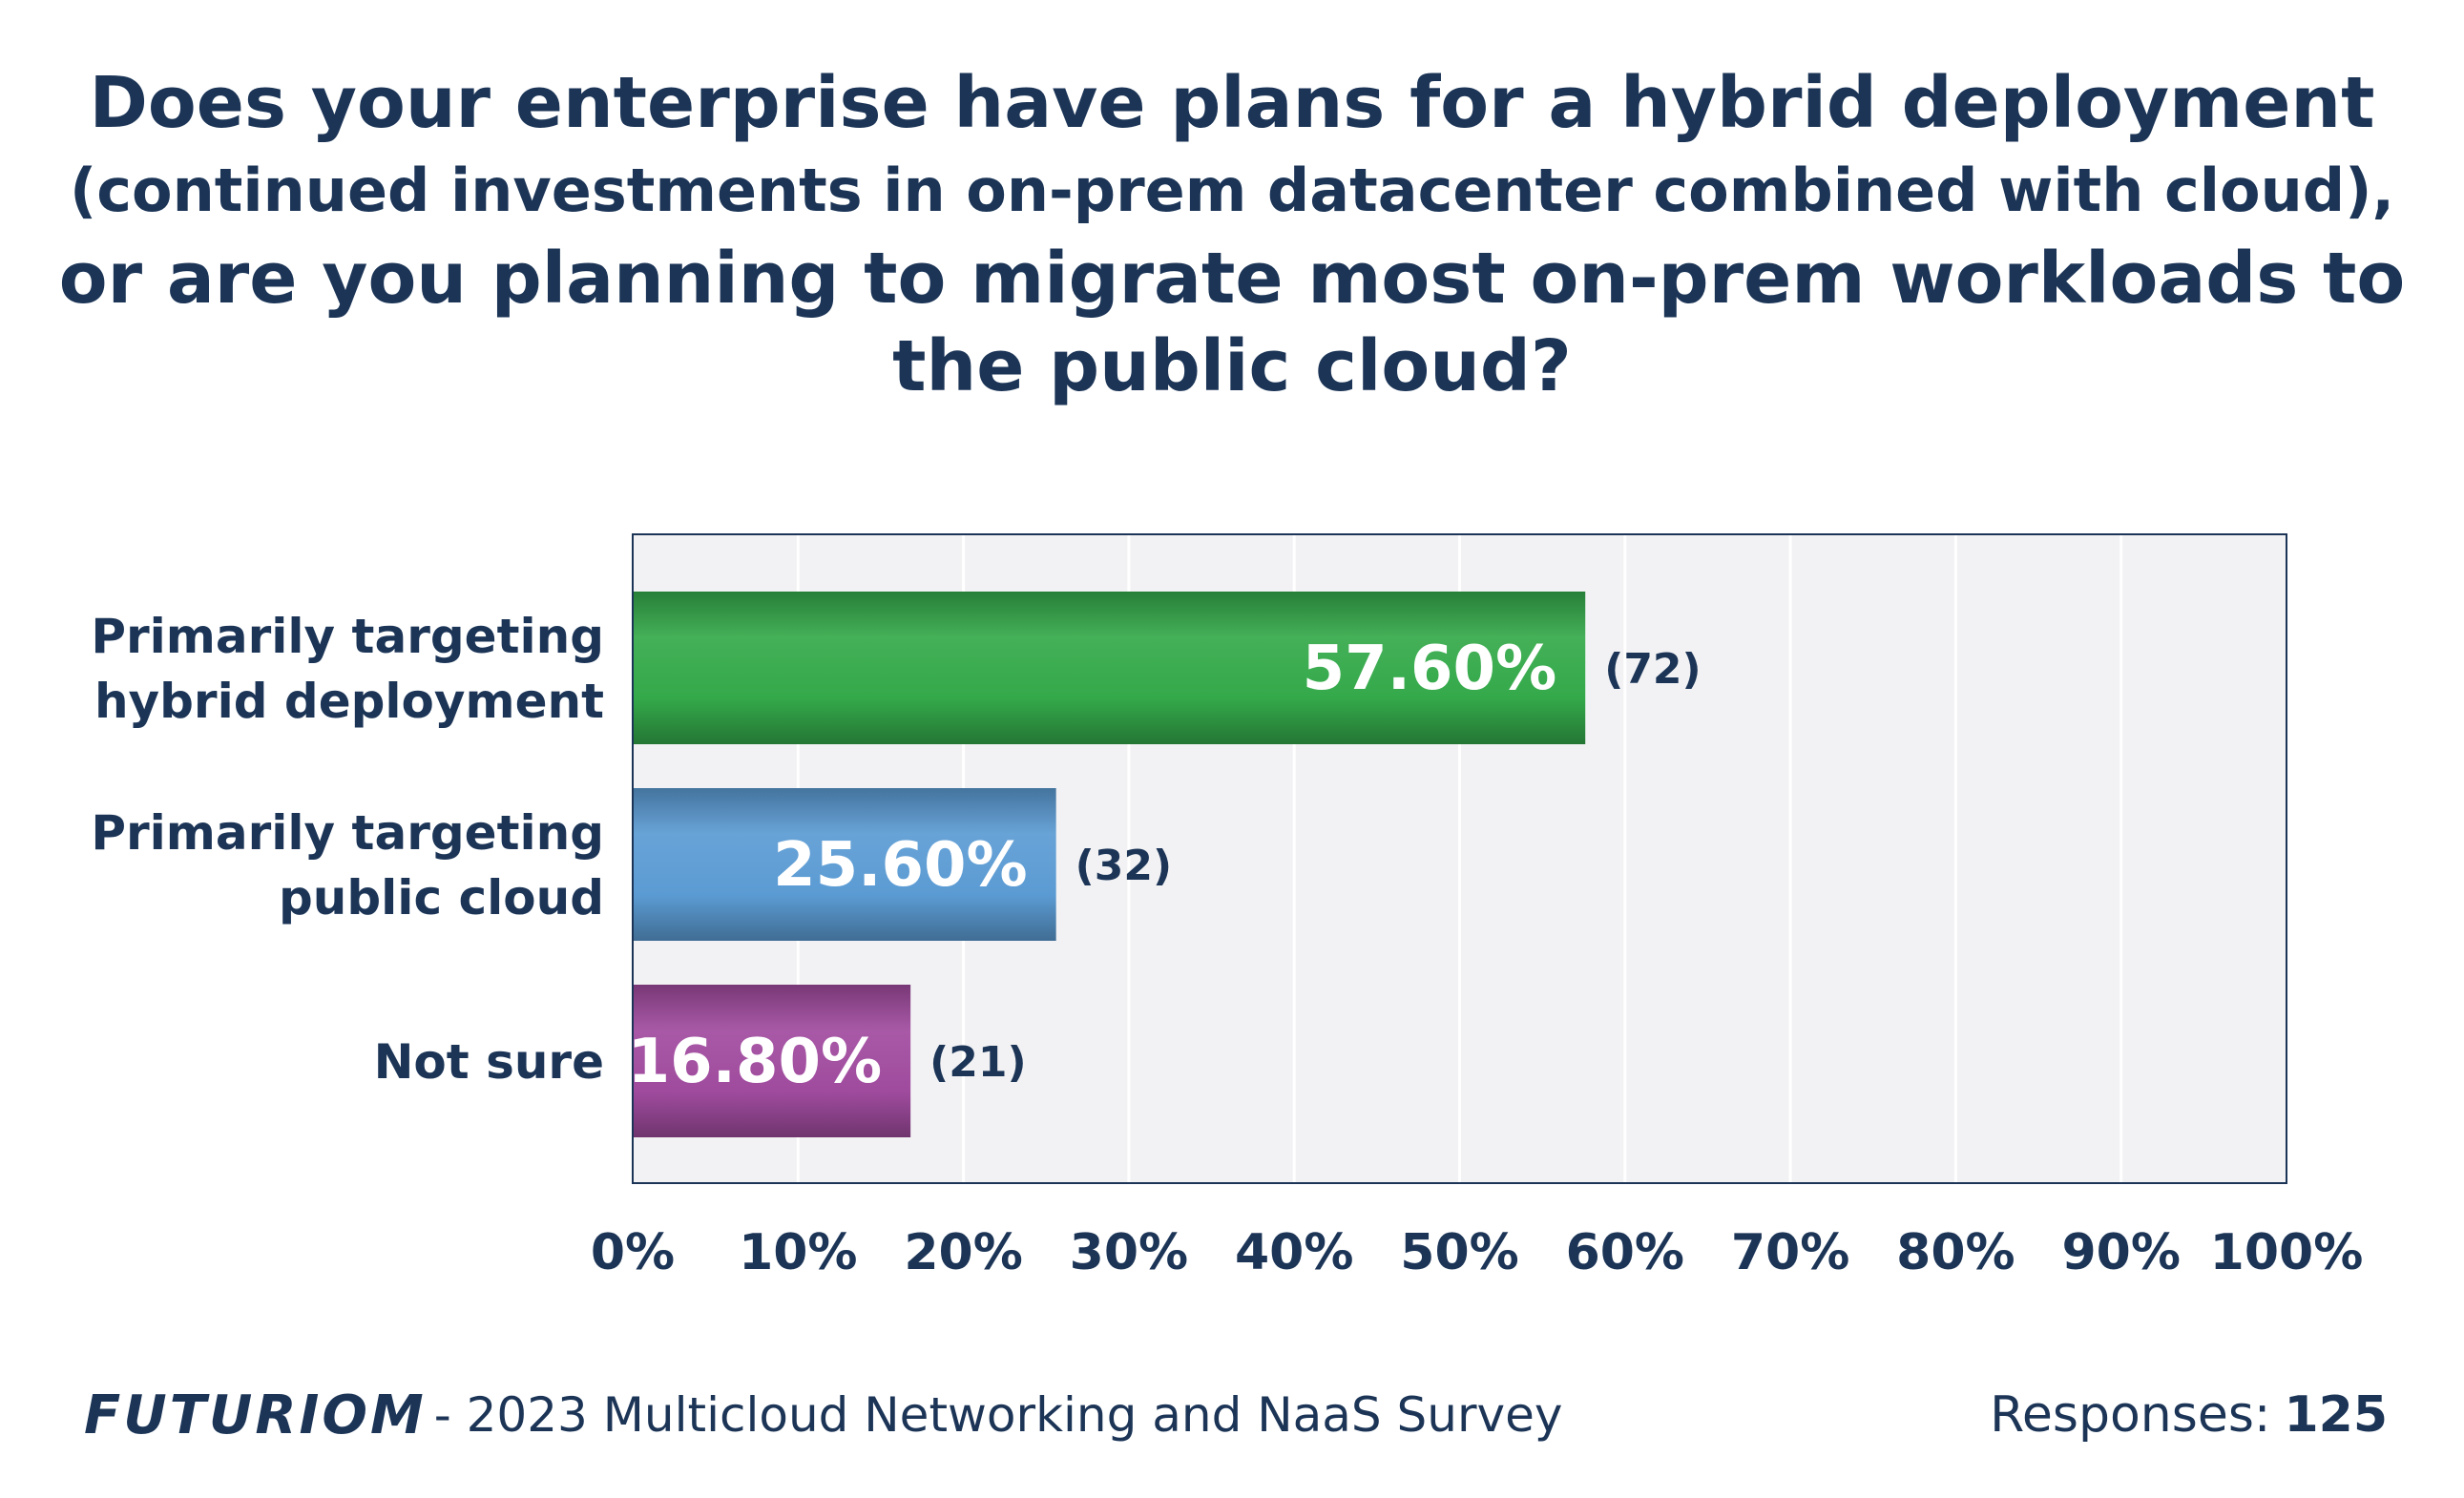  What do you see at coordinates (755, 1062) in the screenshot?
I see `bar-value-label: 16.80%` at bounding box center [755, 1062].